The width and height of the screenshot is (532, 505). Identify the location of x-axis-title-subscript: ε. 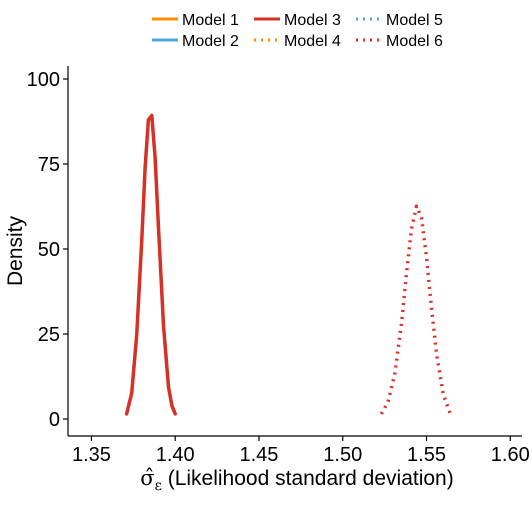
(158, 486).